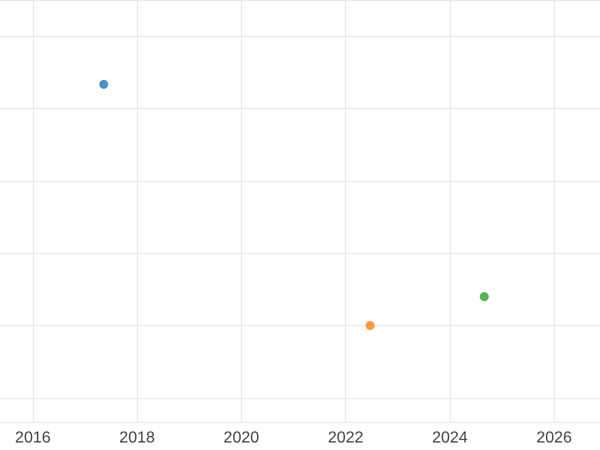 This screenshot has height=450, width=600. Describe the element at coordinates (33, 438) in the screenshot. I see `x-tick-label: 2016` at that location.